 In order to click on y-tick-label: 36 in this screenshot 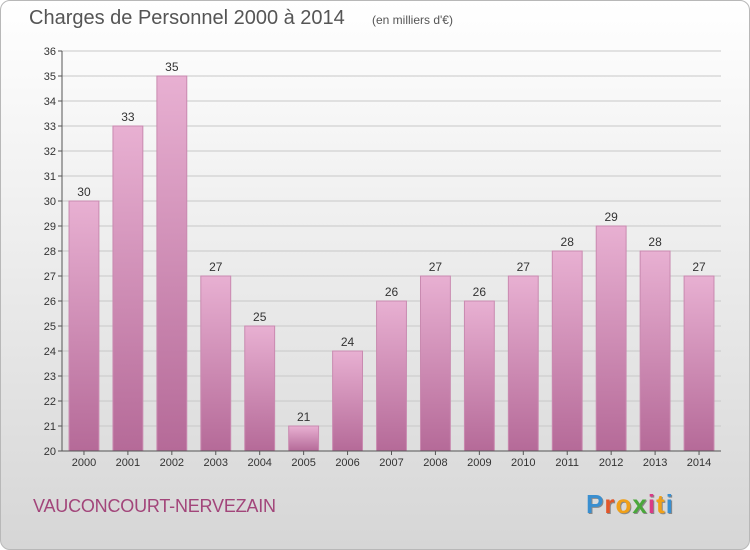, I will do `click(50, 52)`.